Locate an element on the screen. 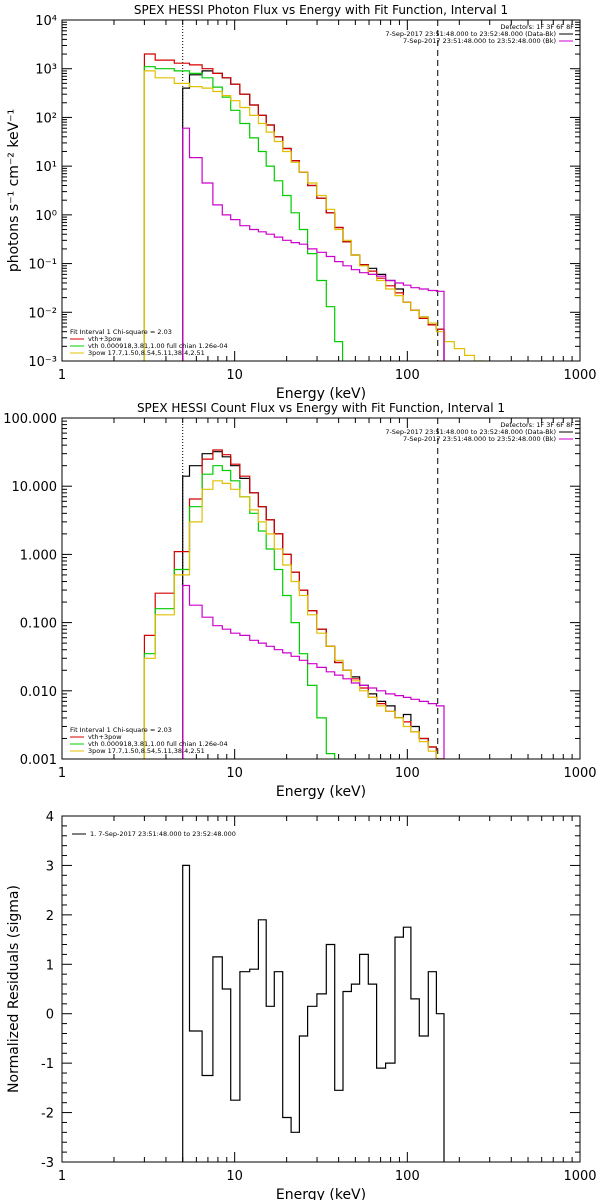 This screenshot has height=1204, width=600. y-tick-label: 10⁰ is located at coordinates (46, 216).